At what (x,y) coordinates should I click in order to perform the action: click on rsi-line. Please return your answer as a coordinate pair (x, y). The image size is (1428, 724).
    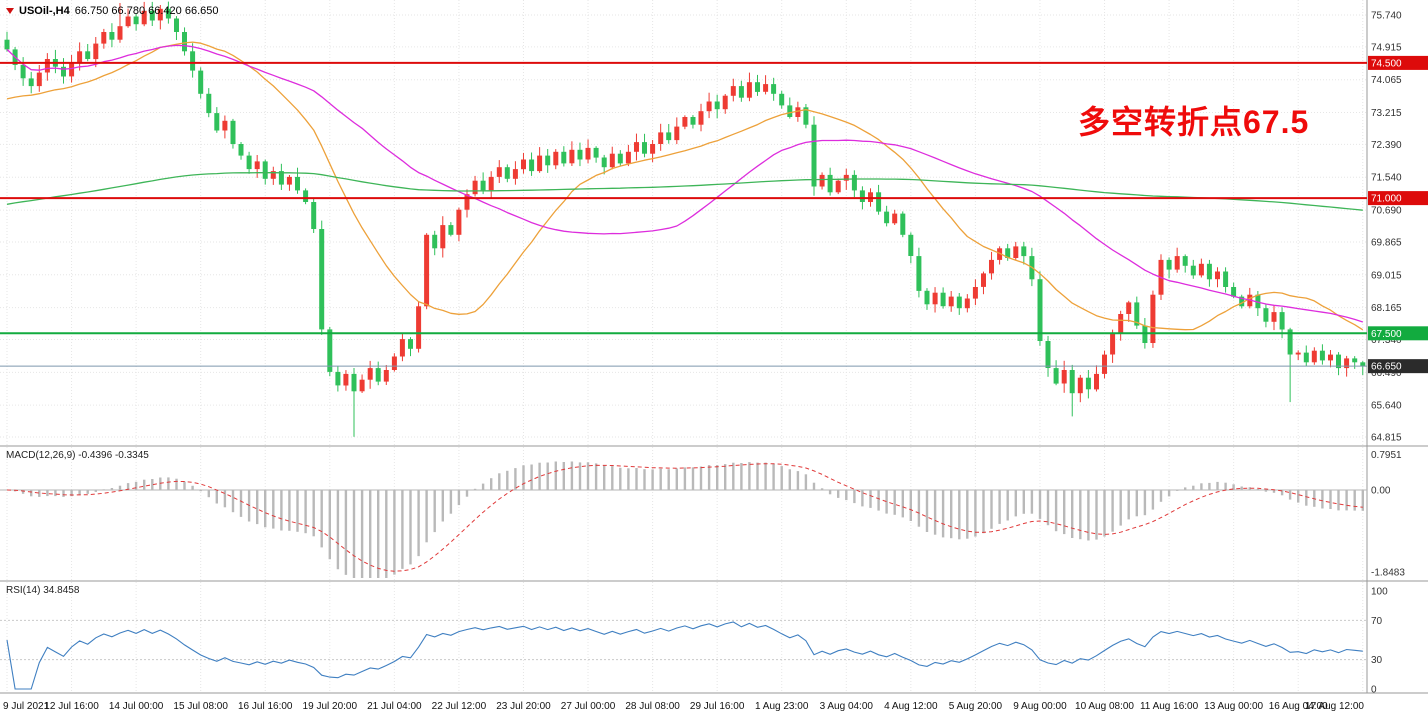
    Looking at the image, I should click on (684, 655).